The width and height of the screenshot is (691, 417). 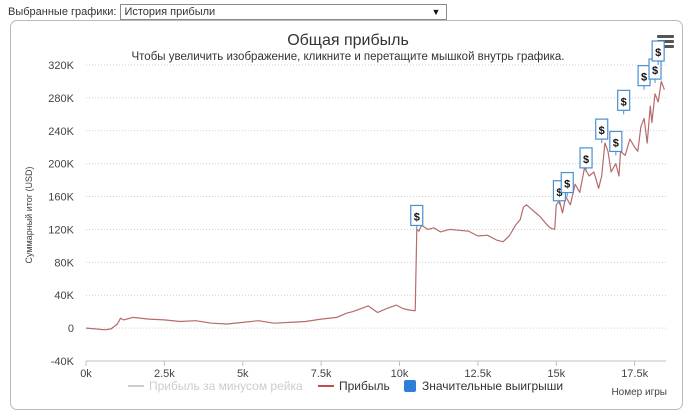 I want to click on x-tick-label: 12.5k, so click(x=477, y=374).